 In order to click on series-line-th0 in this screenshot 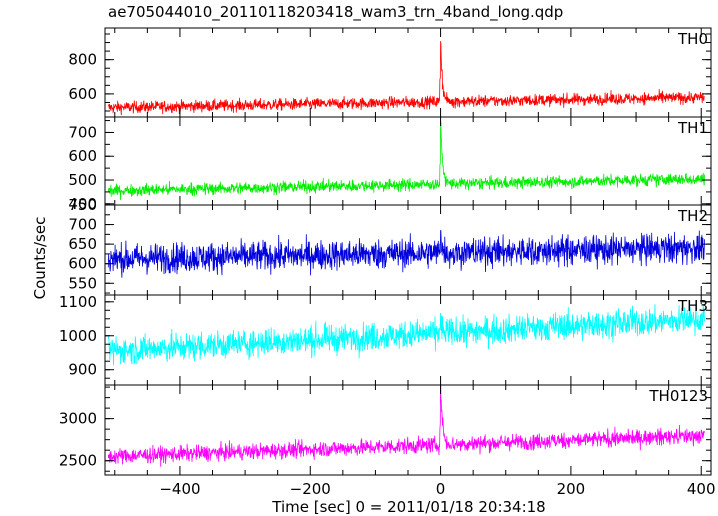, I will do `click(406, 78)`.